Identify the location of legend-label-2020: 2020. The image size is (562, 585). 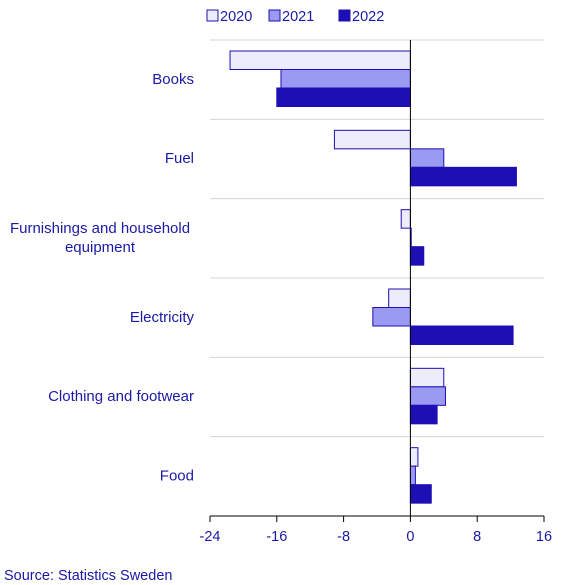
(236, 17).